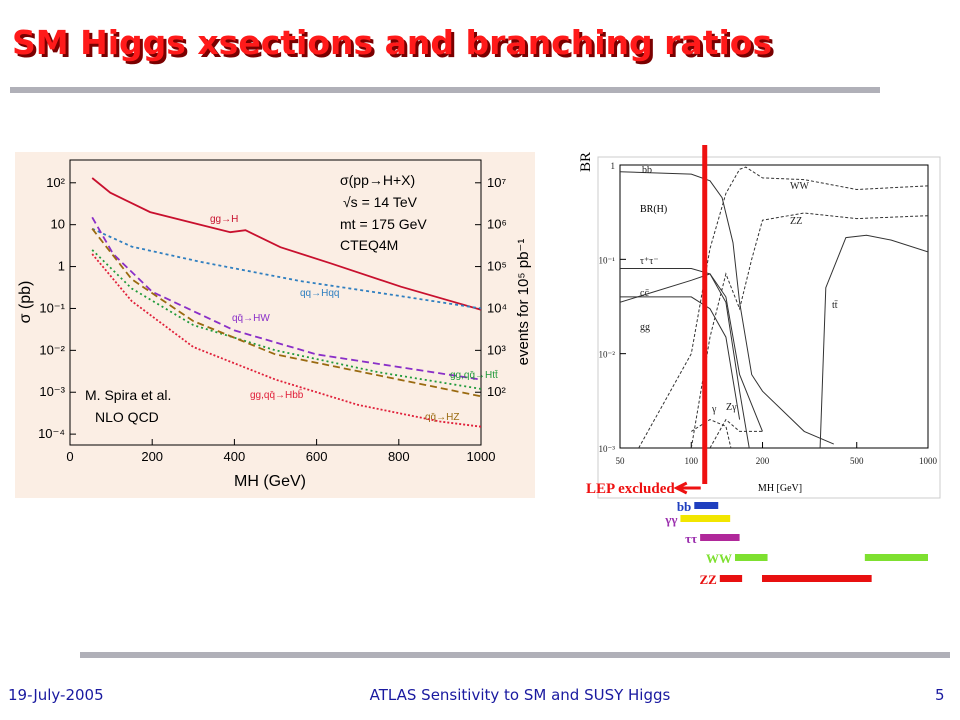  I want to click on y2-tick-label: 10², so click(496, 391).